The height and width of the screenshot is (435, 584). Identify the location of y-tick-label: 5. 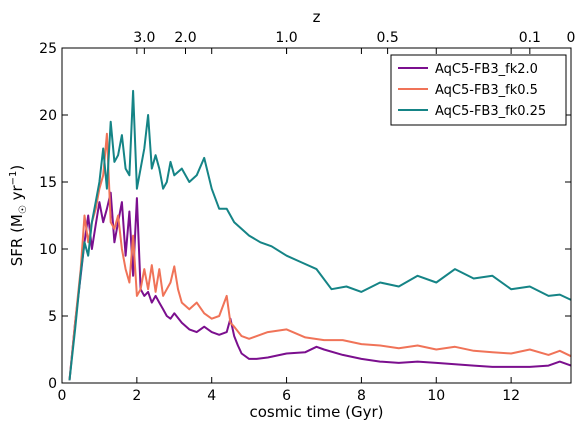
(52, 317).